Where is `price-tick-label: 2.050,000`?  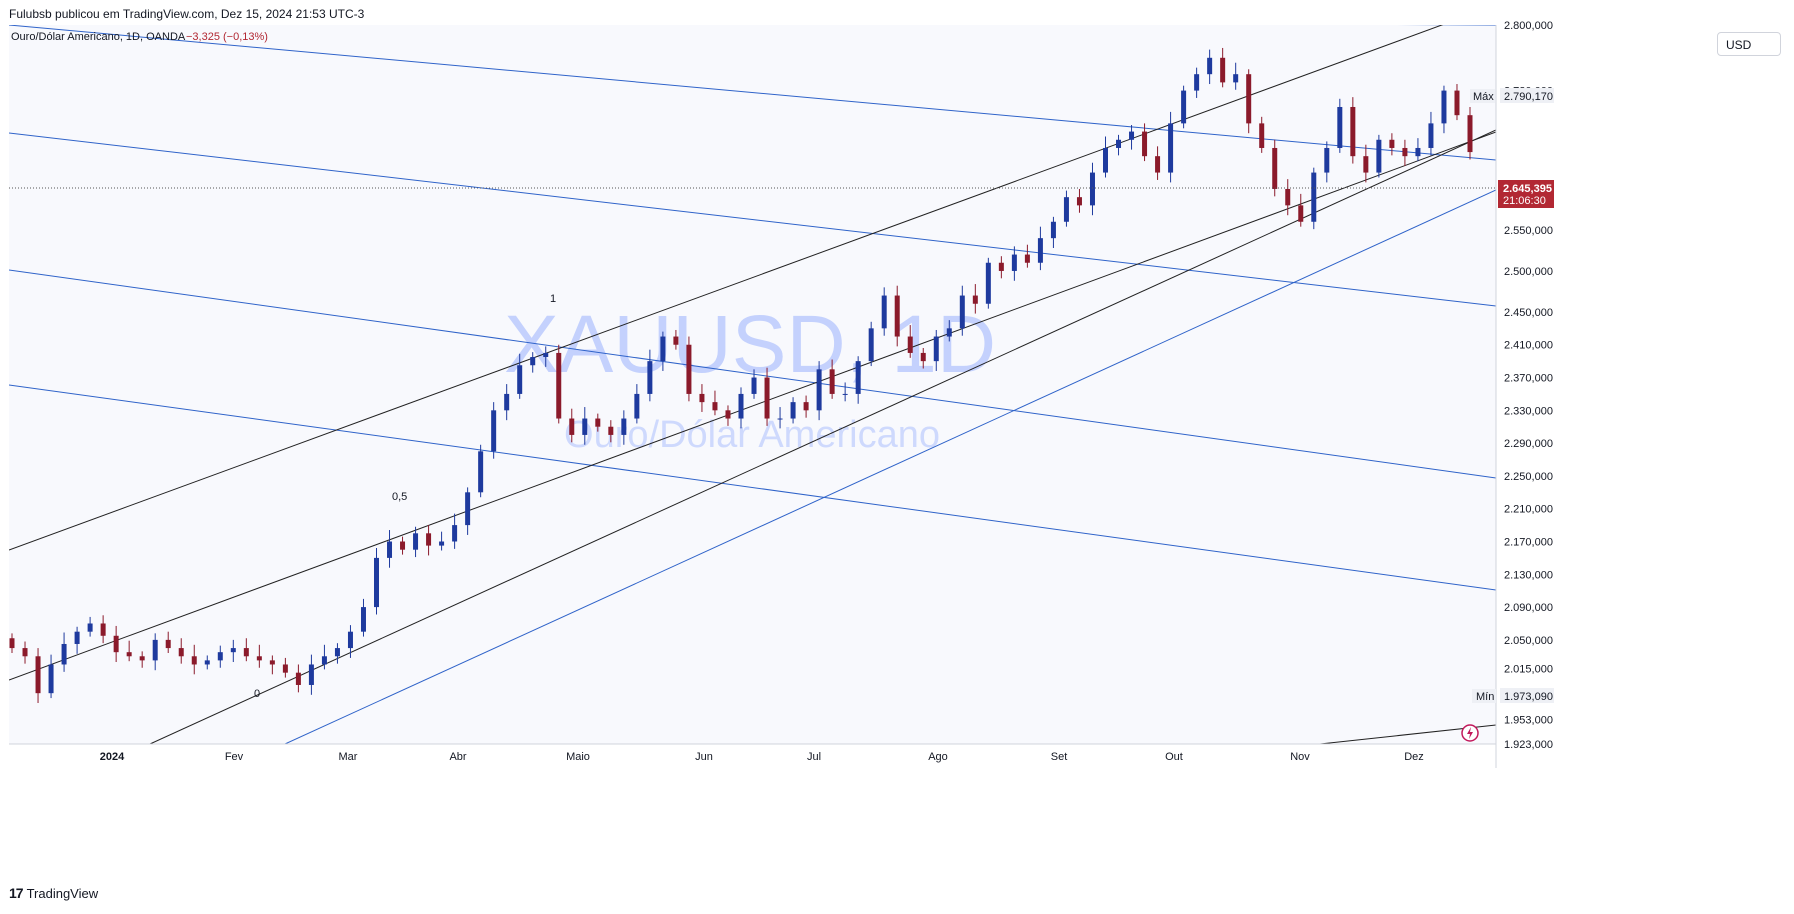 price-tick-label: 2.050,000 is located at coordinates (1528, 641).